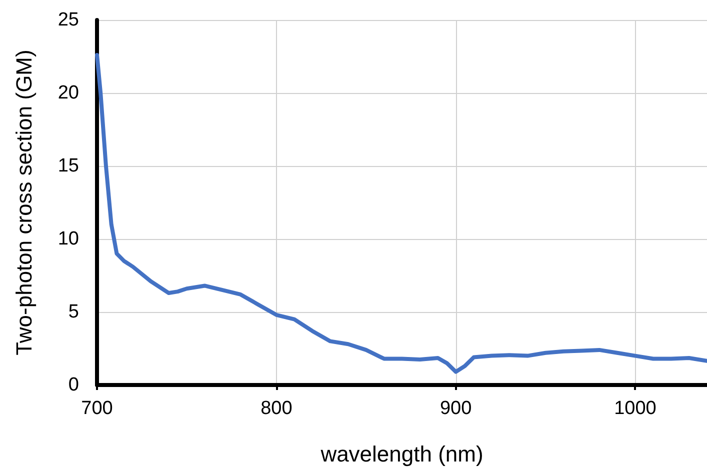 The height and width of the screenshot is (470, 707). What do you see at coordinates (276, 408) in the screenshot?
I see `x-tick-label: 800` at bounding box center [276, 408].